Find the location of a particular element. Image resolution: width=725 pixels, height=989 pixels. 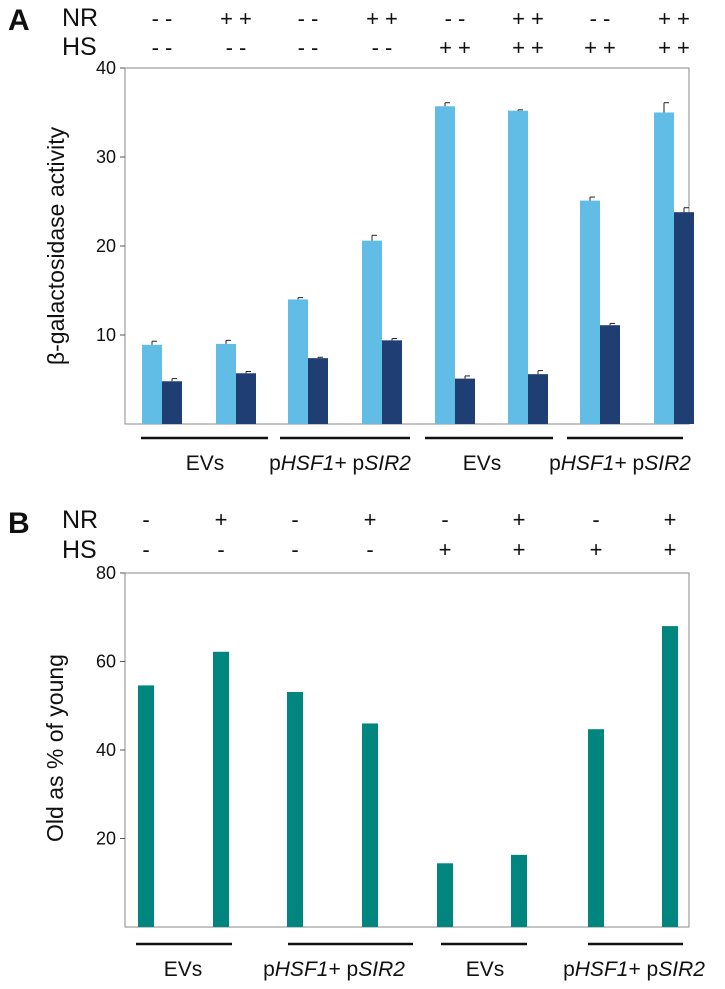

panel-b-nr-label: NR is located at coordinates (80, 520).